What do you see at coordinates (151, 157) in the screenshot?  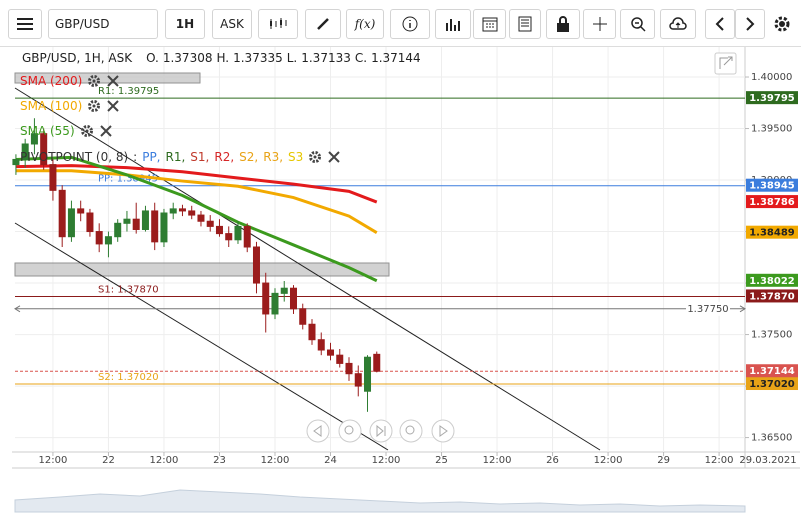 I see `pivot-legend-item: PP,` at bounding box center [151, 157].